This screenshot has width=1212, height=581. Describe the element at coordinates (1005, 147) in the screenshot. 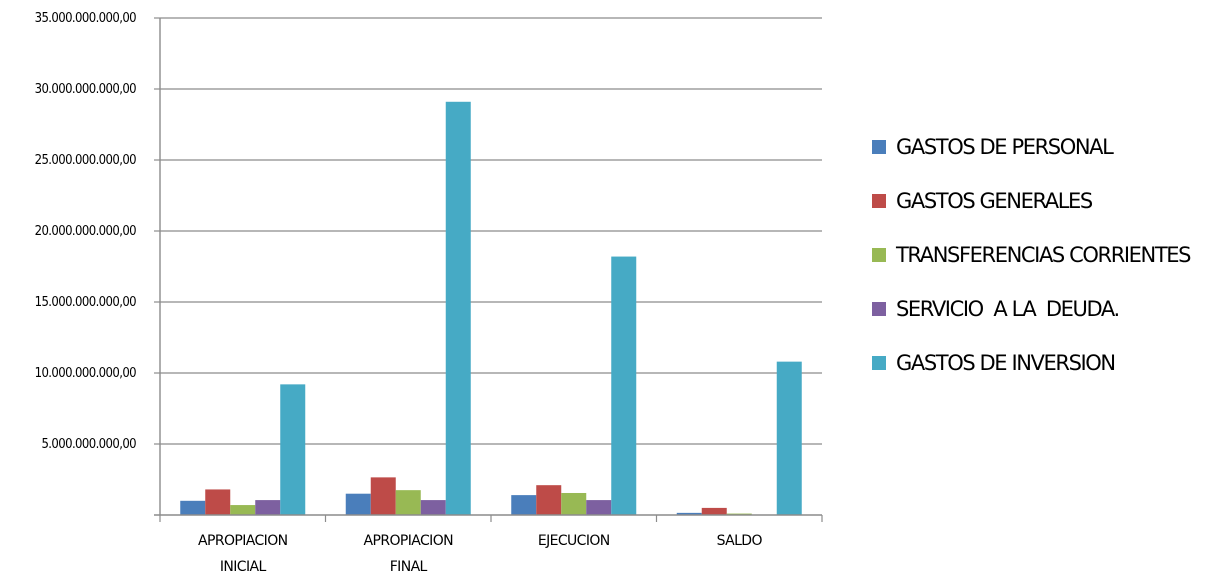

I see `legend-label: GASTOS DE PERSONAL` at that location.